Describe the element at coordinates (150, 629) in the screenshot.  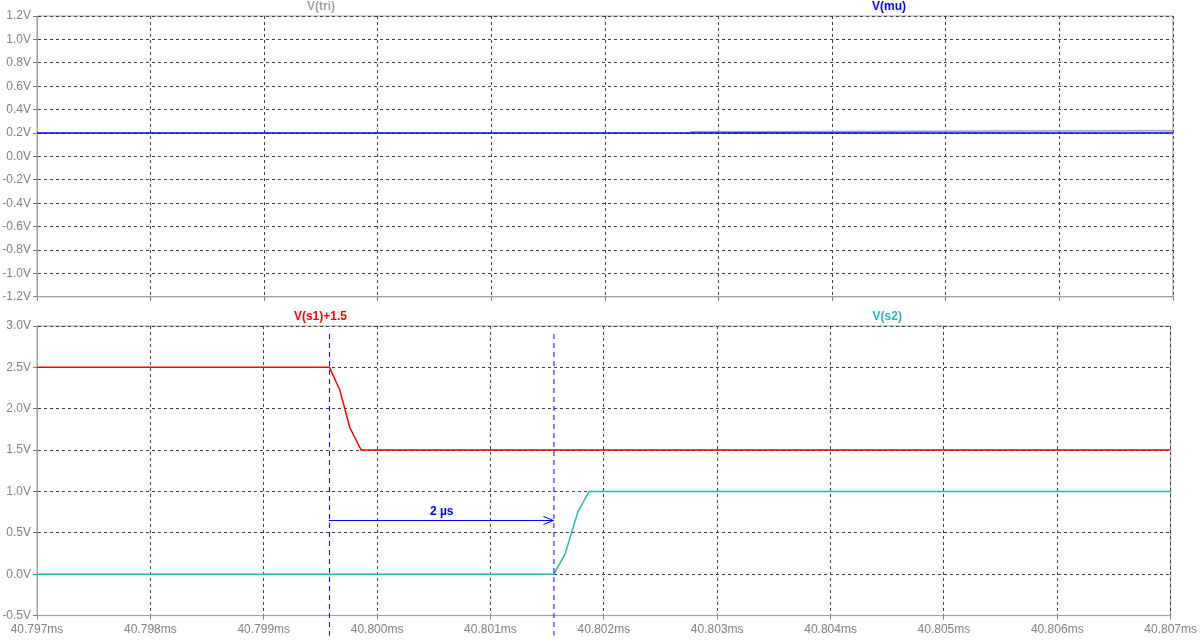
I see `x-tick-label: 40.798ms` at that location.